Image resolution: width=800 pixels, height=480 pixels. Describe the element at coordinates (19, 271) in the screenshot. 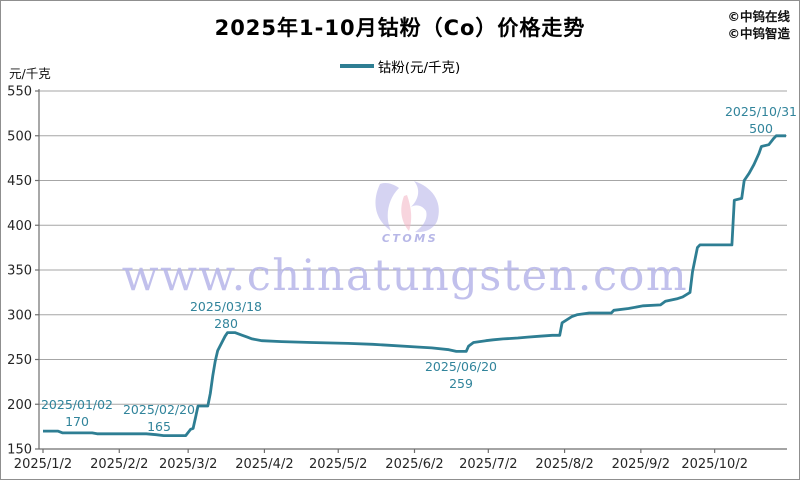

I see `y-tick-label: 350` at that location.